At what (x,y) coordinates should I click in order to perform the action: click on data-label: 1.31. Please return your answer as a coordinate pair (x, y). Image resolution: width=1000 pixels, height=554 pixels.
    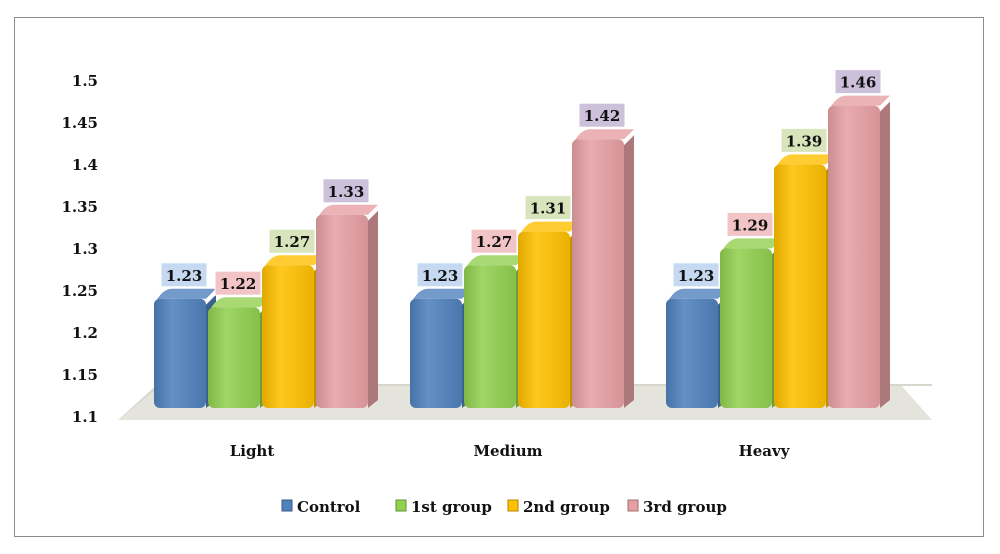
    Looking at the image, I should click on (548, 208).